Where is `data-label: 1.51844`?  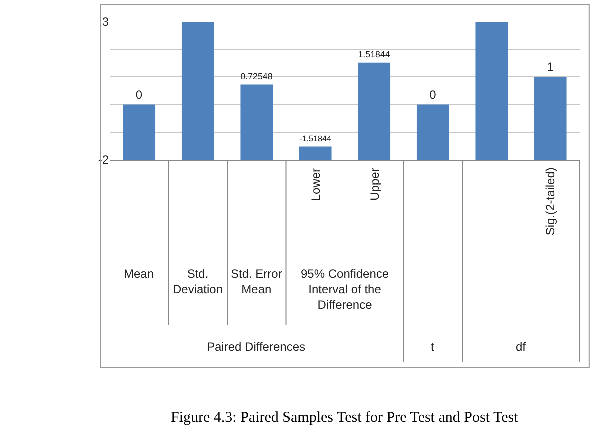 data-label: 1.51844 is located at coordinates (374, 55).